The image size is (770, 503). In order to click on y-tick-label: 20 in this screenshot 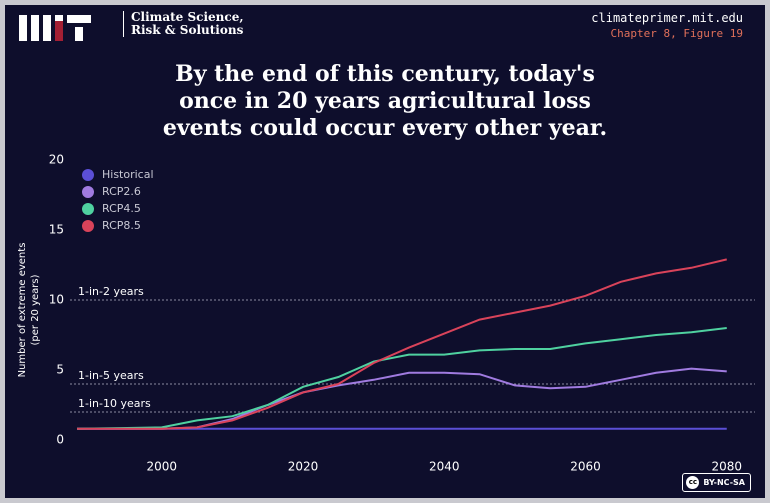, I will do `click(56, 160)`.